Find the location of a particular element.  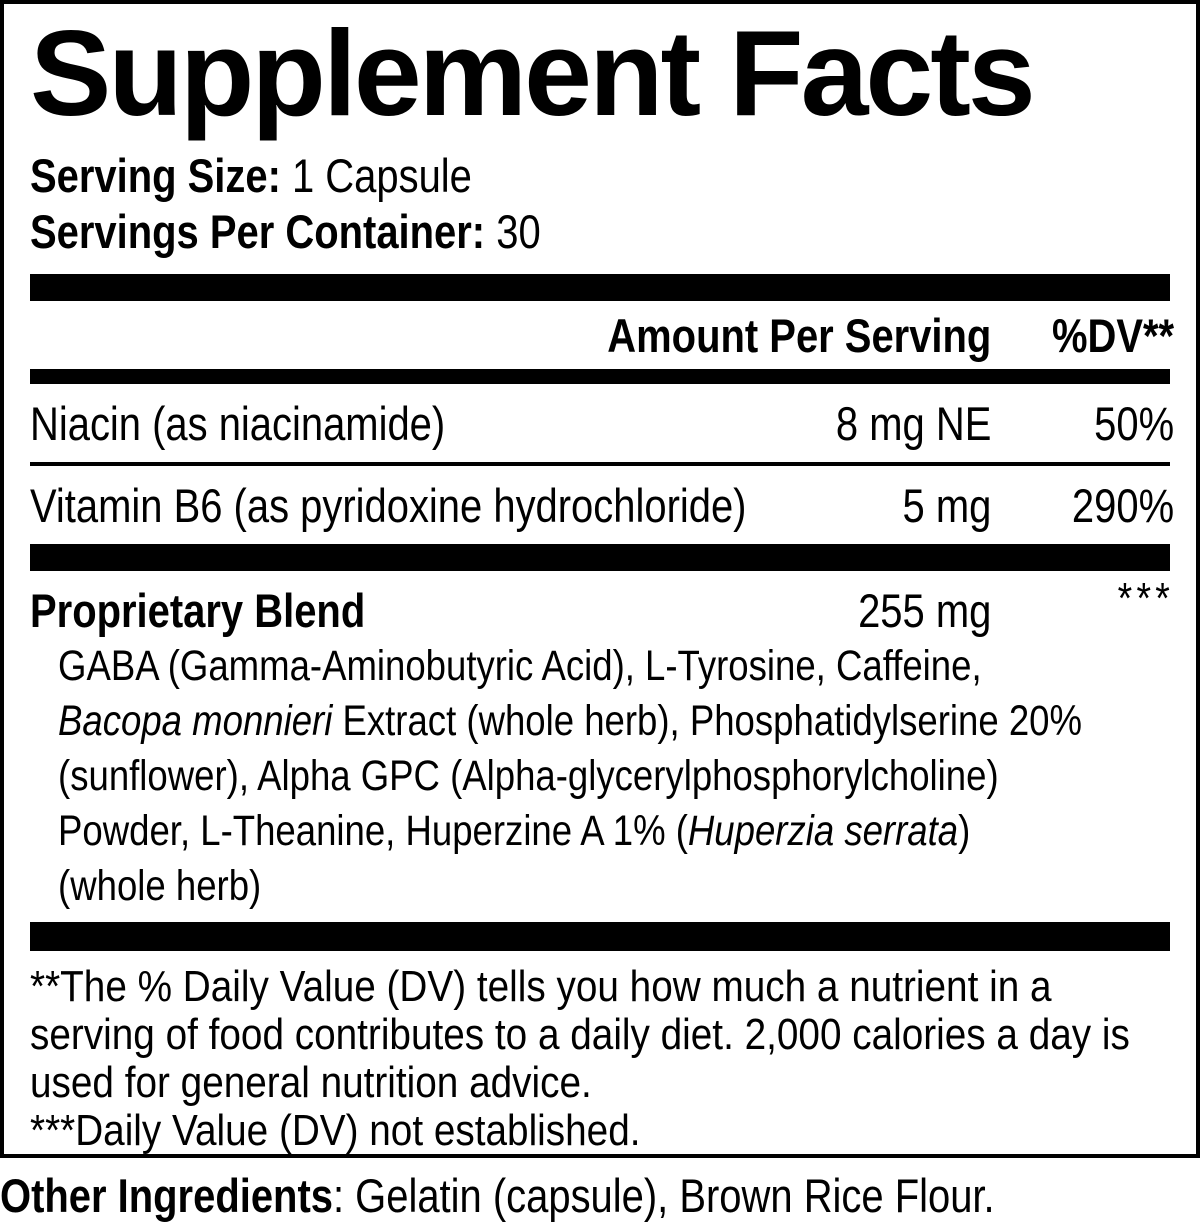

servings-per-container-label: Servings Per Container: is located at coordinates (258, 231).